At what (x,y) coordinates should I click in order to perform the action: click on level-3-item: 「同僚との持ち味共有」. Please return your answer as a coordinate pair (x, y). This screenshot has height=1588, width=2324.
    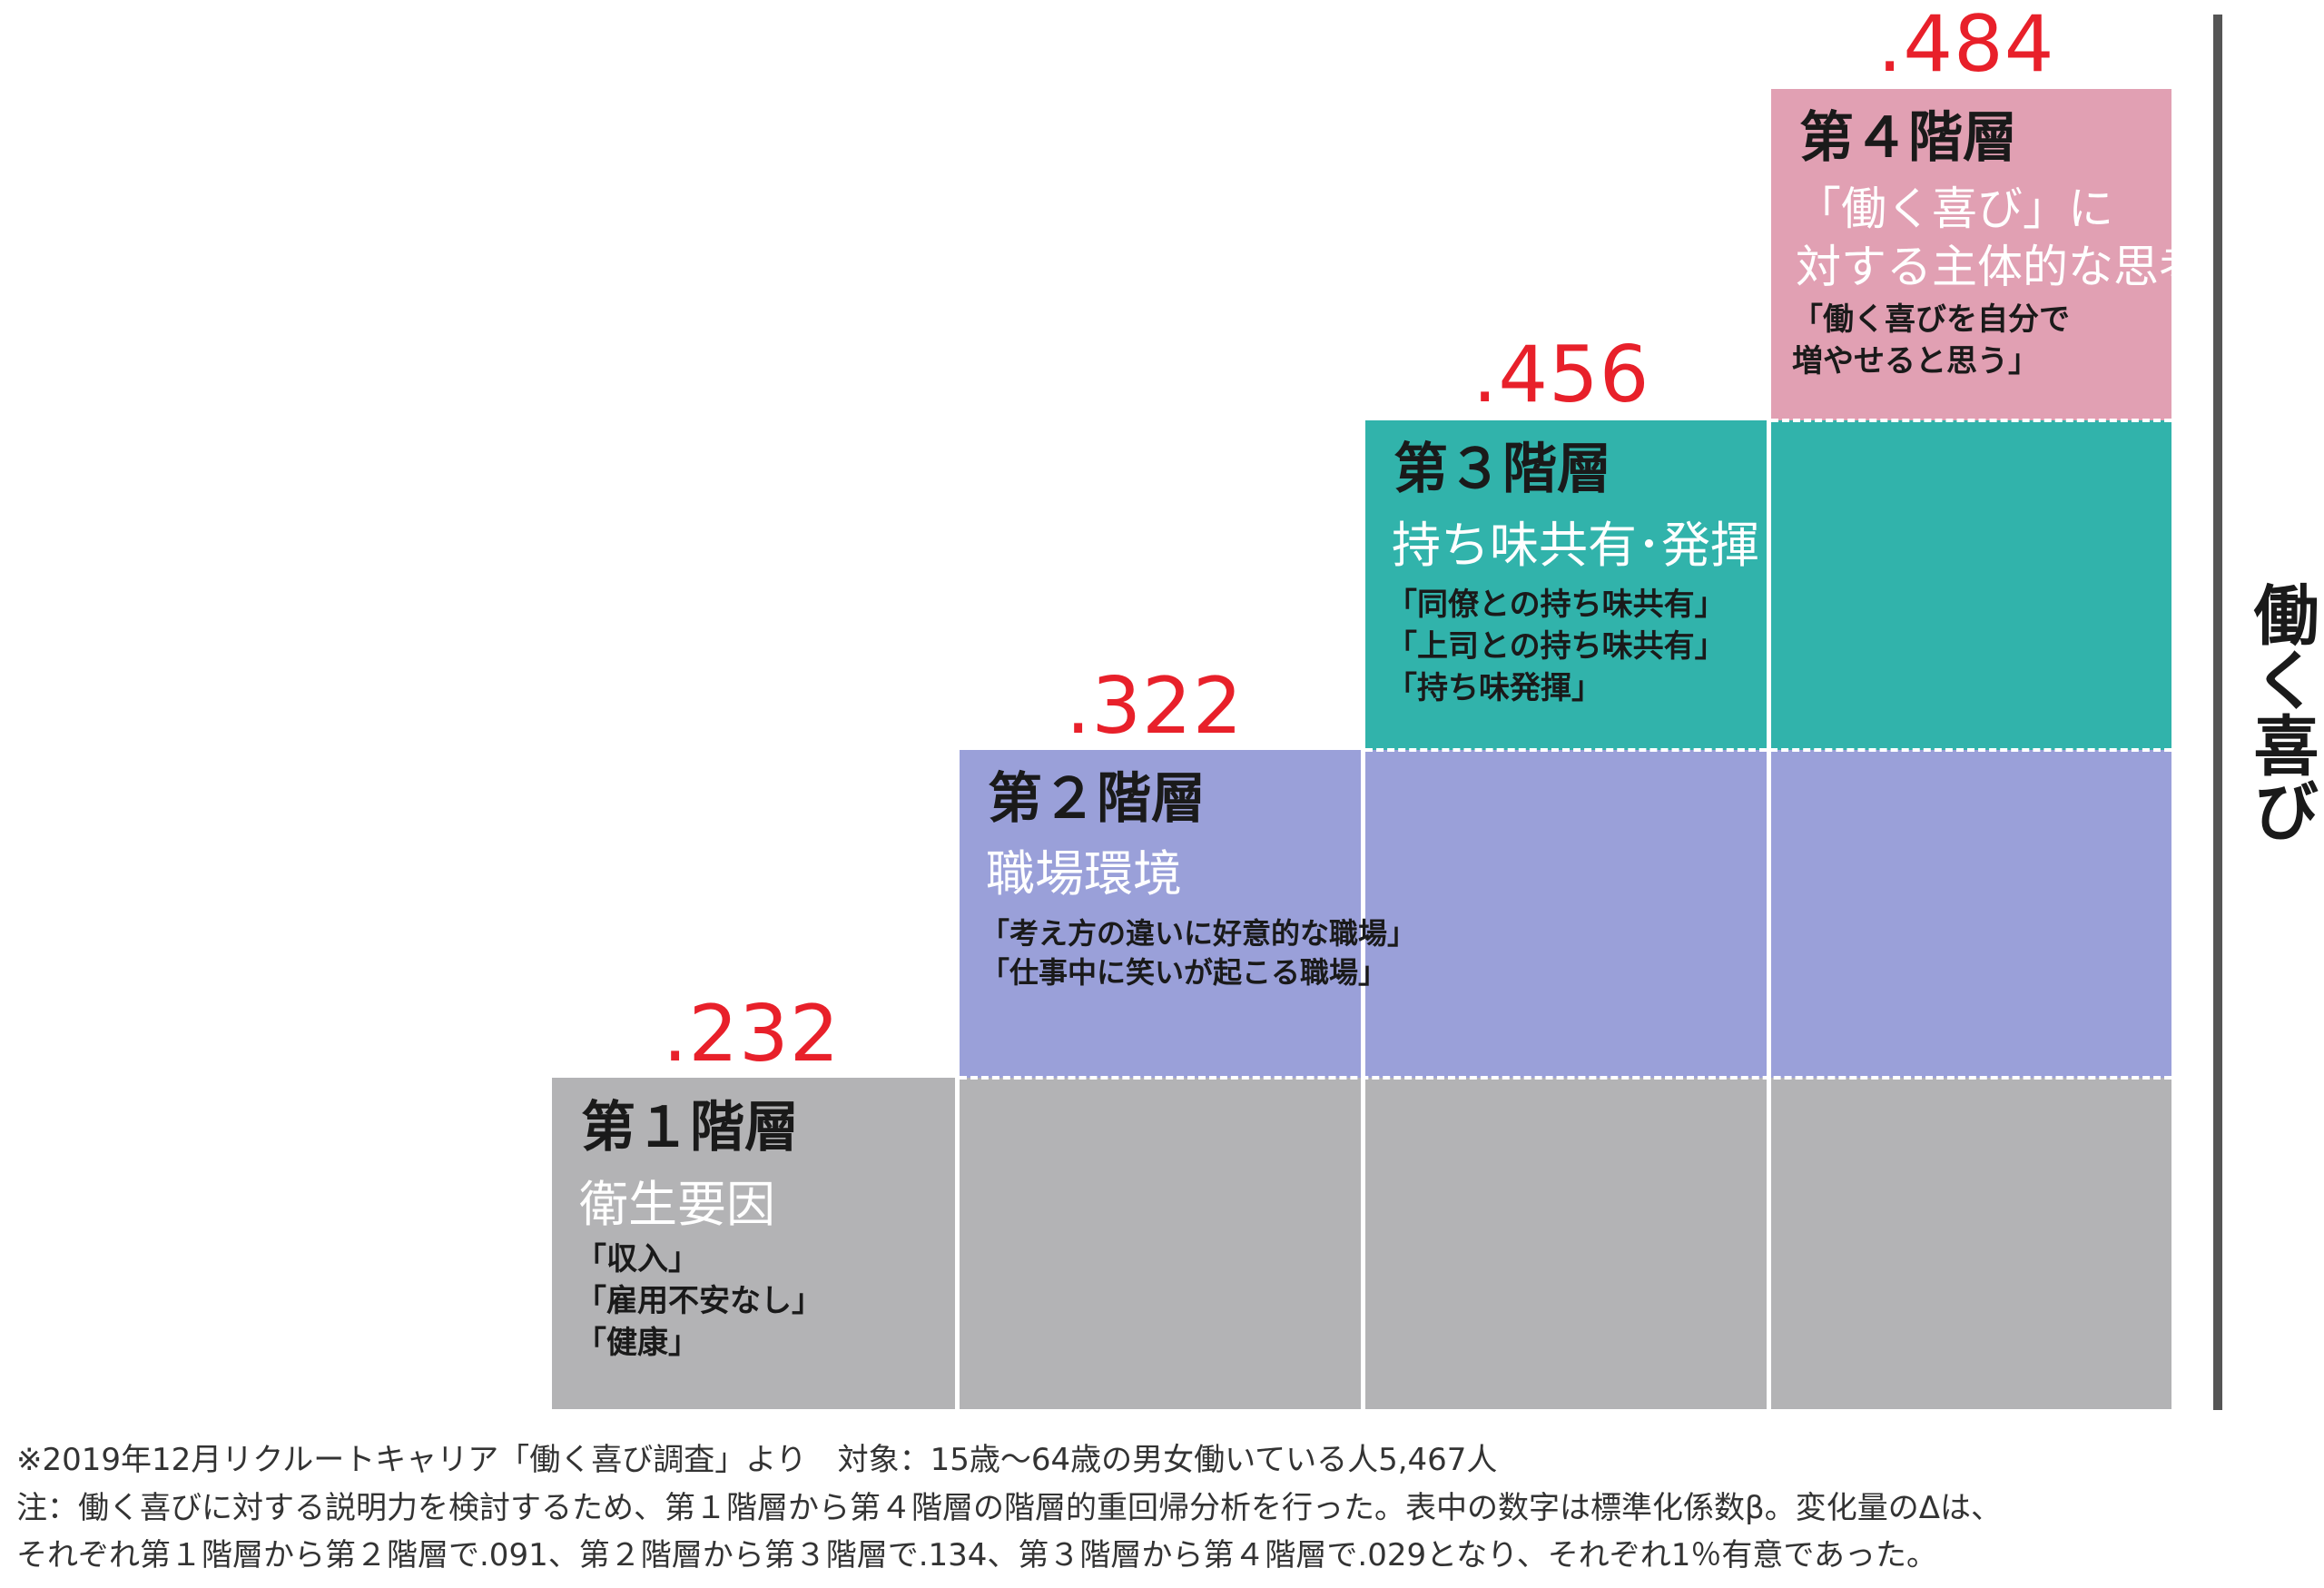
    Looking at the image, I should click on (1556, 605).